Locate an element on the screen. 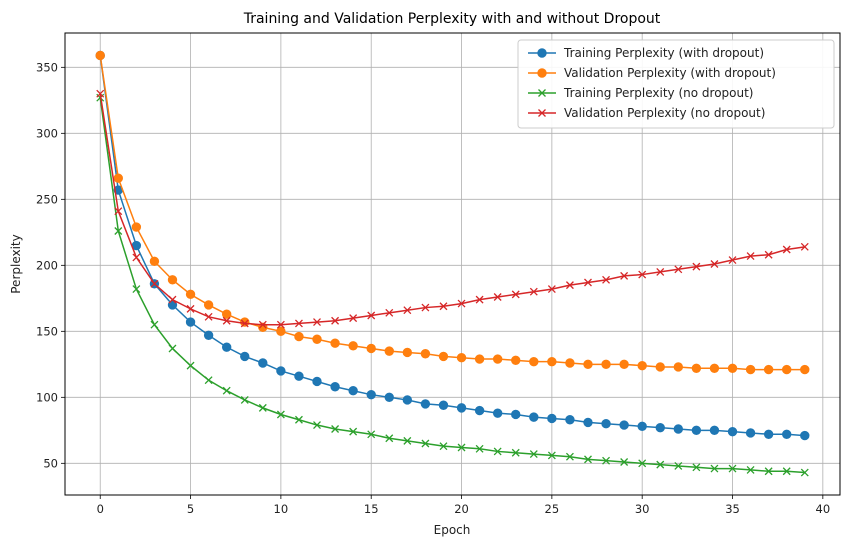  legend-label: Training Perplexity (with dropout) is located at coordinates (663, 53).